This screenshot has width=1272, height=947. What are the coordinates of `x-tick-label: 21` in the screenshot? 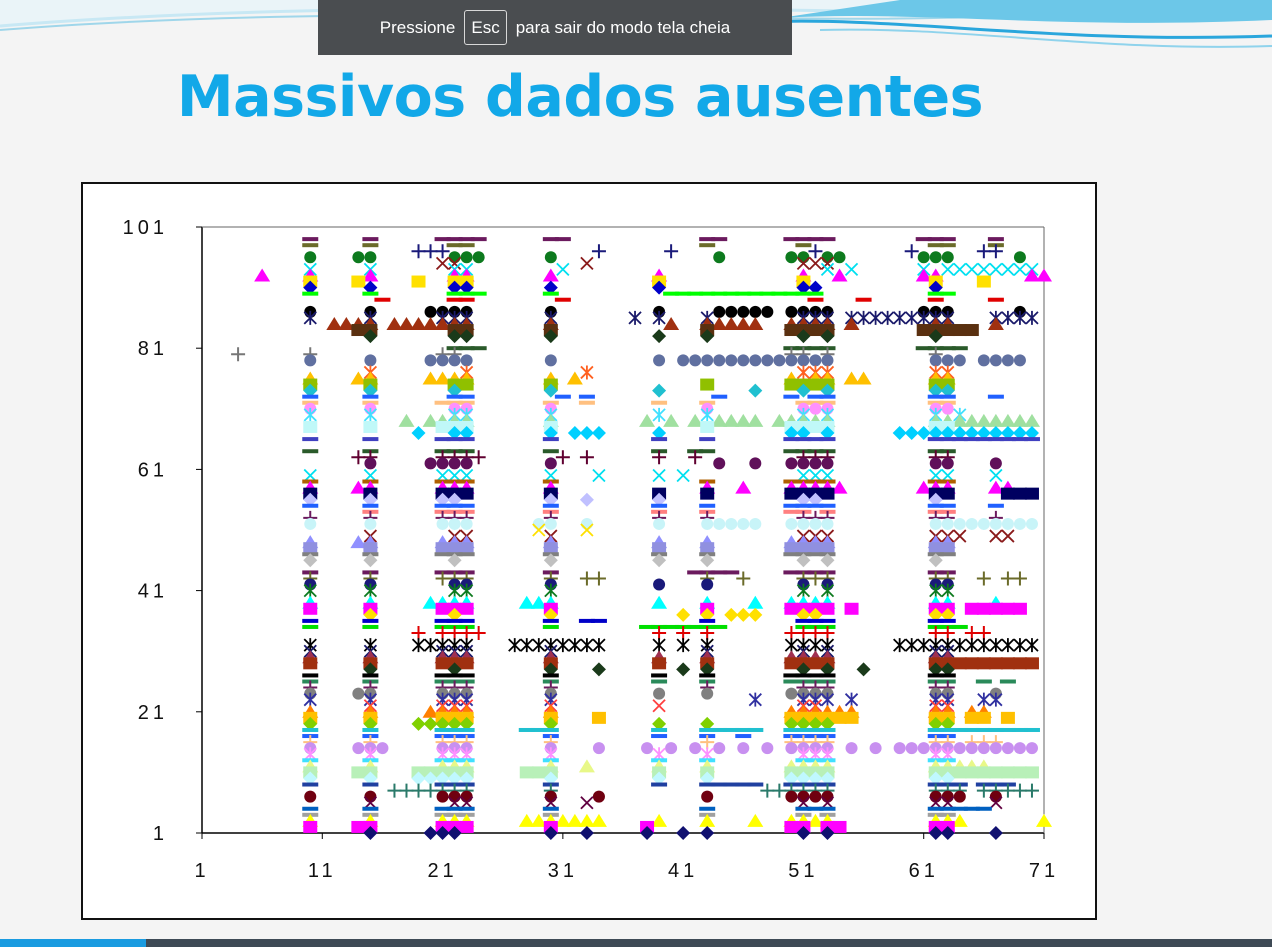 It's located at (442, 871).